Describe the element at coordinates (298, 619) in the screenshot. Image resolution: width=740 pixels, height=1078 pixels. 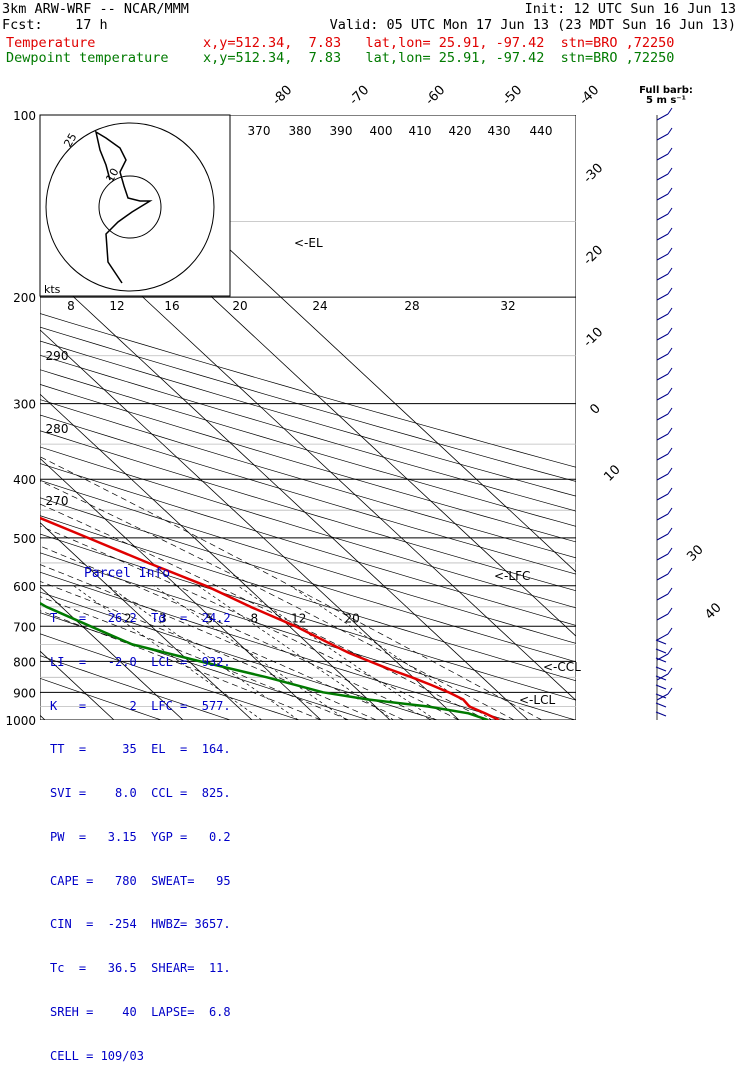
I see `mixing-ratio-label: 12` at that location.